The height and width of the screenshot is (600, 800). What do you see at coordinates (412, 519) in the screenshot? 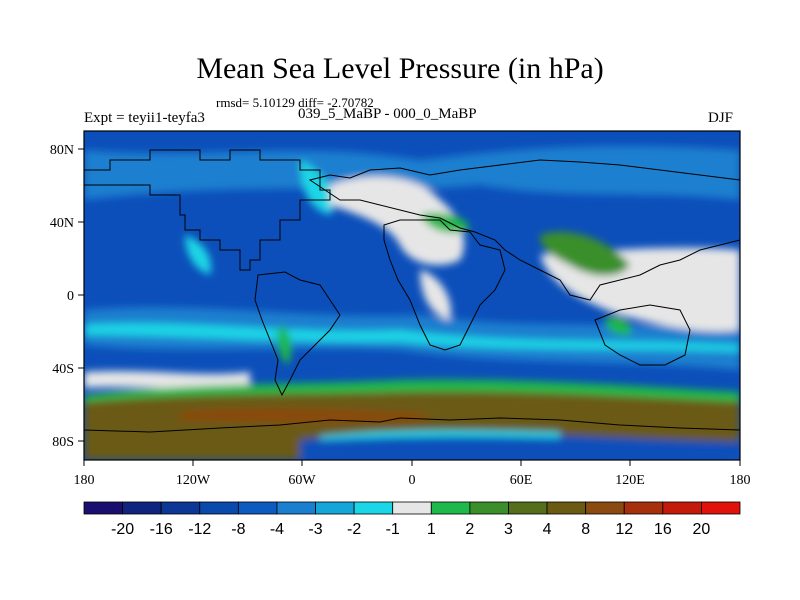
I see `colorbar: -20 -16 -12 -8 -4 -3 -2 -1 1 2 3 4 8 12 16 20` at bounding box center [412, 519].